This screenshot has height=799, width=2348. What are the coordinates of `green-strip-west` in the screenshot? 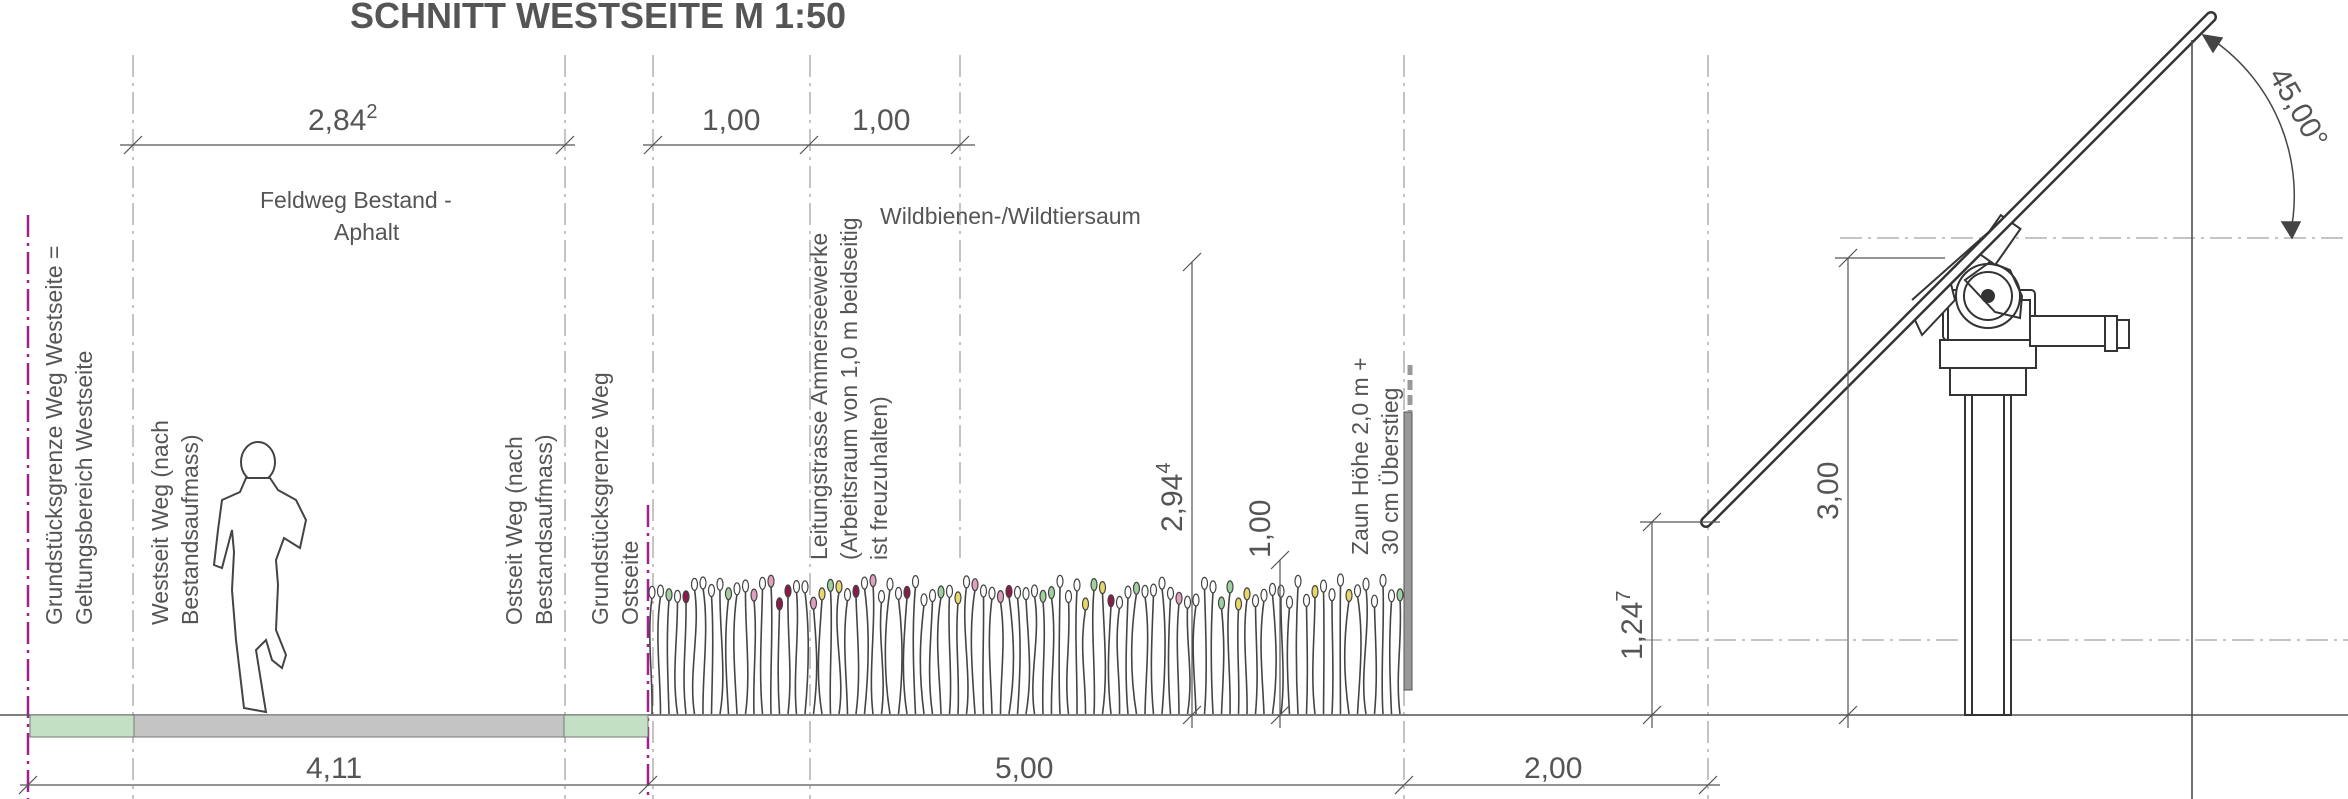 It's located at (82, 726).